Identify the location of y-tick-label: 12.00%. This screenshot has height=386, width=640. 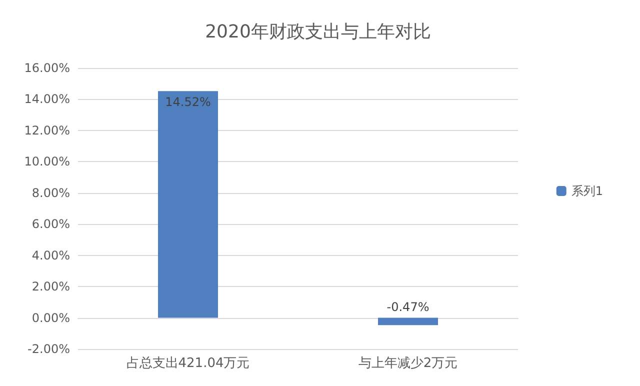
(47, 130).